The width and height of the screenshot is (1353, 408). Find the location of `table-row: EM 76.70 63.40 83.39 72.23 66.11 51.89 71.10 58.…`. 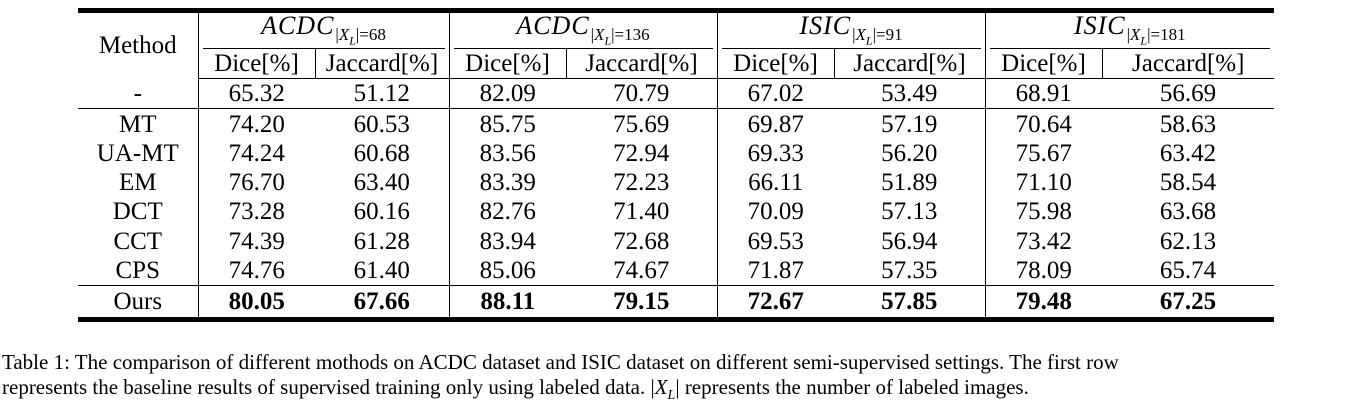

table-row: EM 76.70 63.40 83.39 72.23 66.11 51.89 71.10 58.… is located at coordinates (676, 182).